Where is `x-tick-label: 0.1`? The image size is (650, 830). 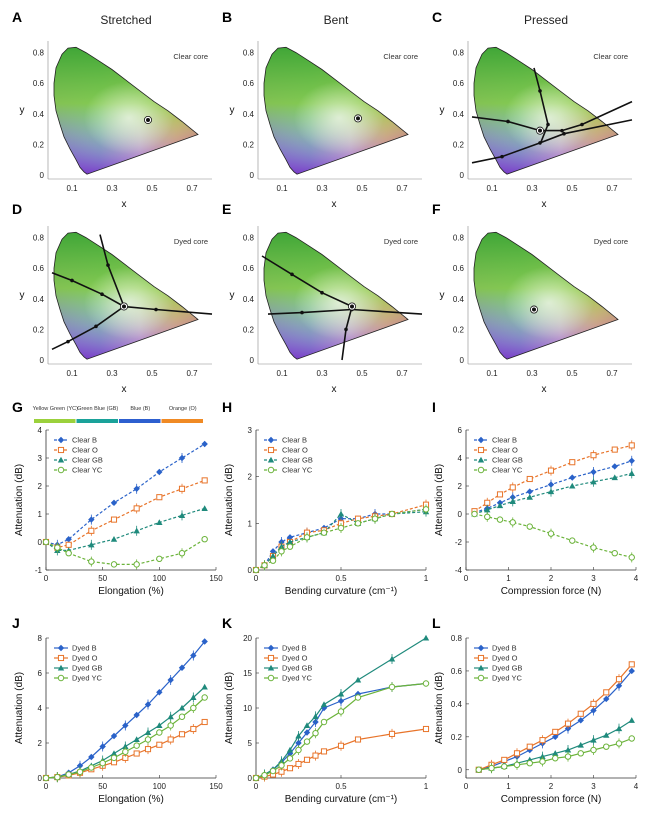
x-tick-label: 0.1 is located at coordinates (282, 373).